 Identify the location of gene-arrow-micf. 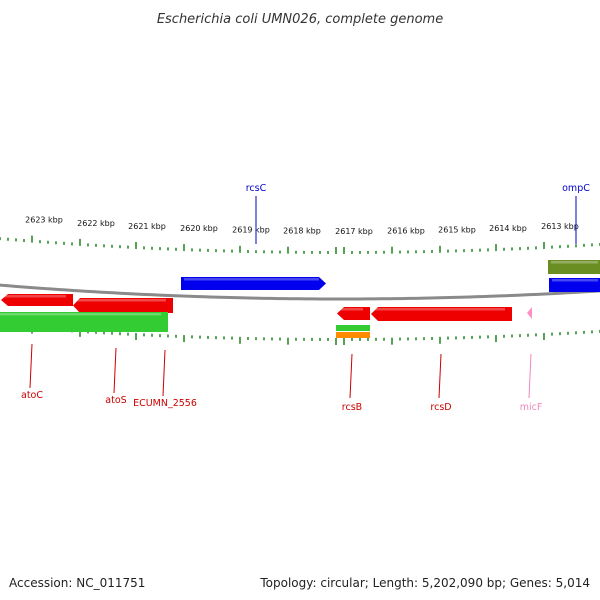
(529, 313).